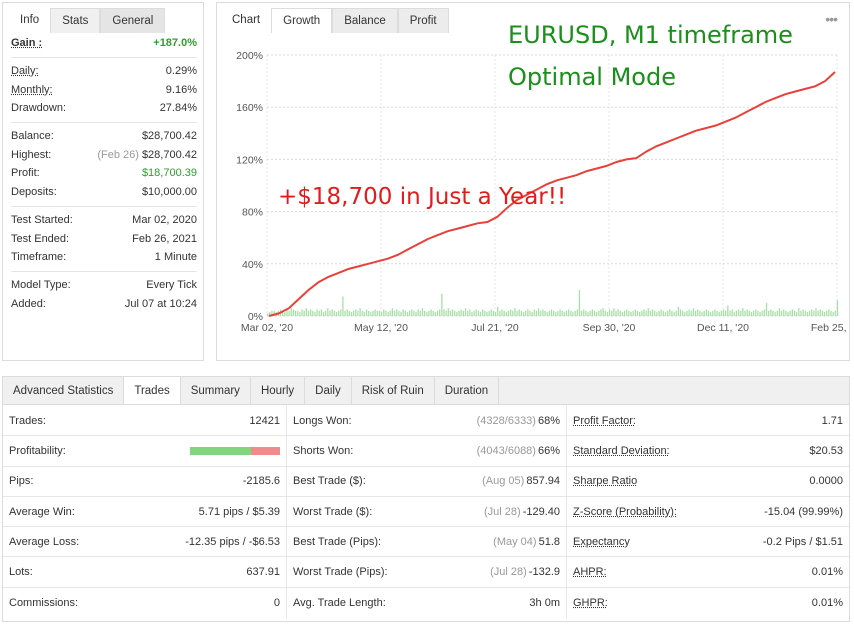 The image size is (854, 625). I want to click on tab-info: Info, so click(30, 20).